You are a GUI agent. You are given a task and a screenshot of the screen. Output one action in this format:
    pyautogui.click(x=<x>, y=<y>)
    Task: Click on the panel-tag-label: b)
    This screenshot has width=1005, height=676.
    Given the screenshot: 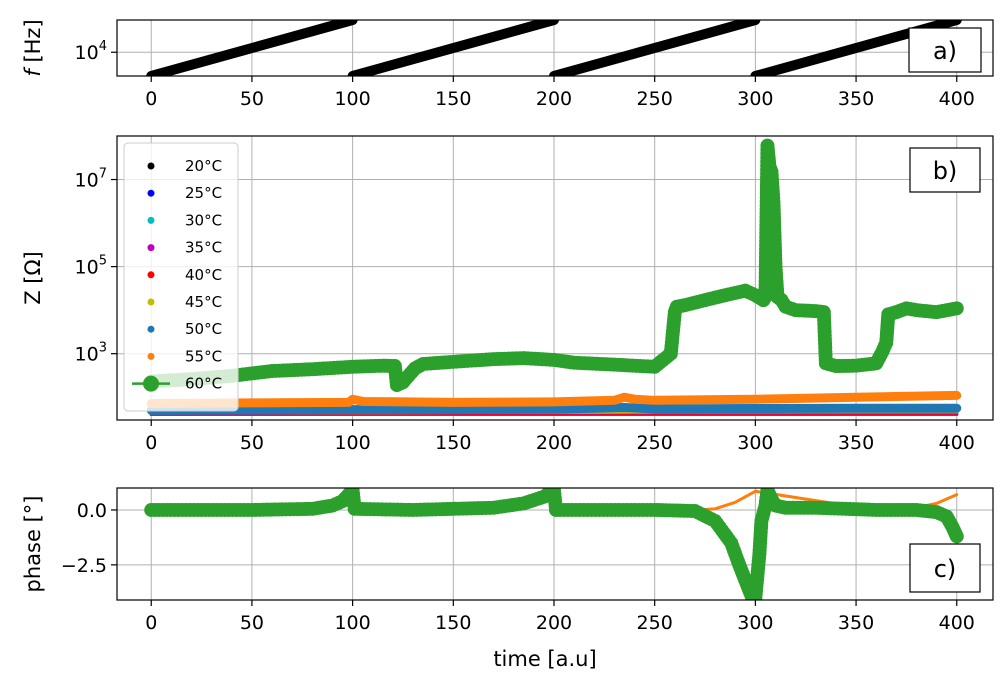 What is the action you would take?
    pyautogui.click(x=945, y=171)
    